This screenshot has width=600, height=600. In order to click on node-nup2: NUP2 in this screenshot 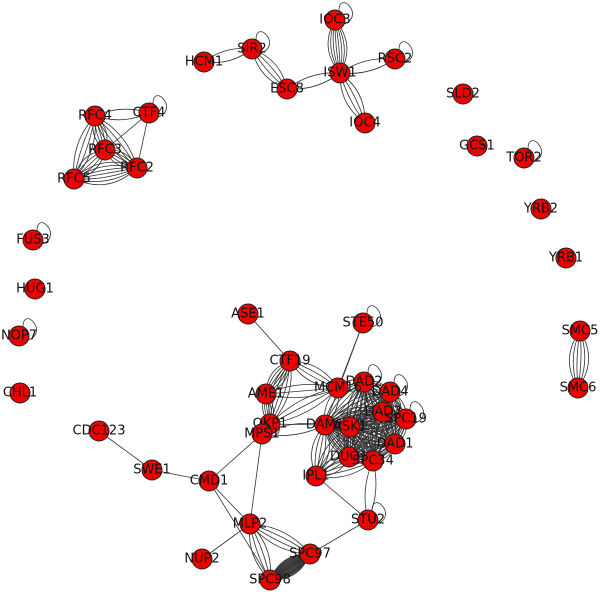, I will do `click(202, 559)`.